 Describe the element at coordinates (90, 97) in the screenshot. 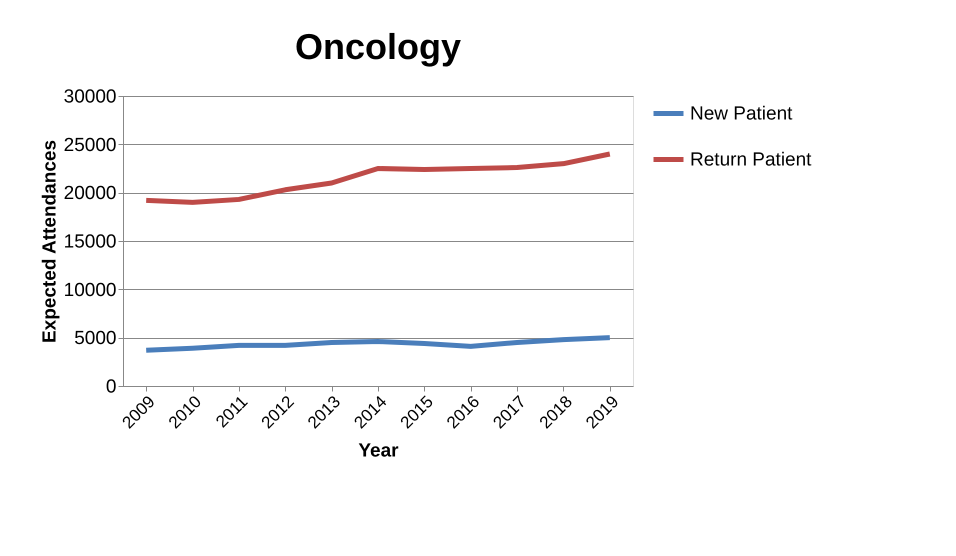

I see `y-tick-label: 30000` at that location.